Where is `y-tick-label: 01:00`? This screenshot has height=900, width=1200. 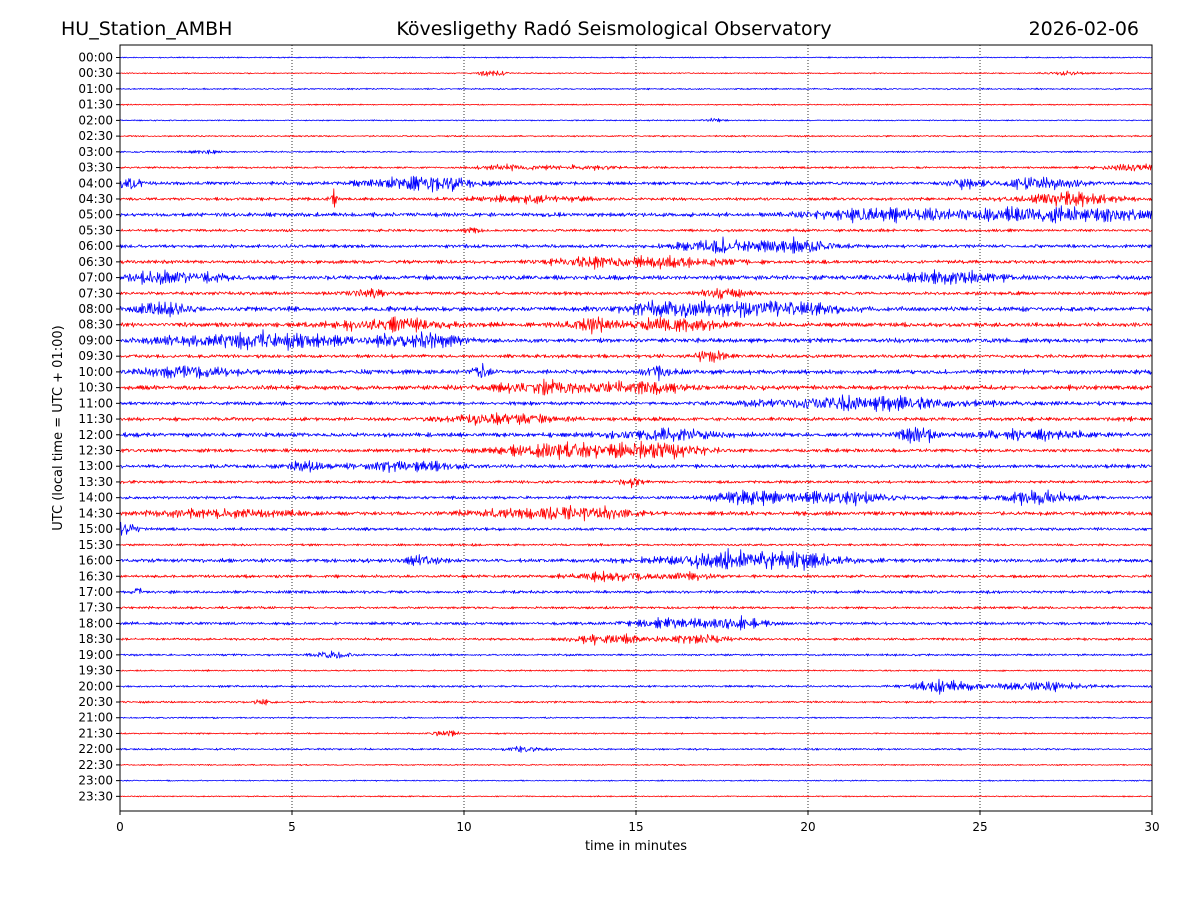 y-tick-label: 01:00 is located at coordinates (95, 89).